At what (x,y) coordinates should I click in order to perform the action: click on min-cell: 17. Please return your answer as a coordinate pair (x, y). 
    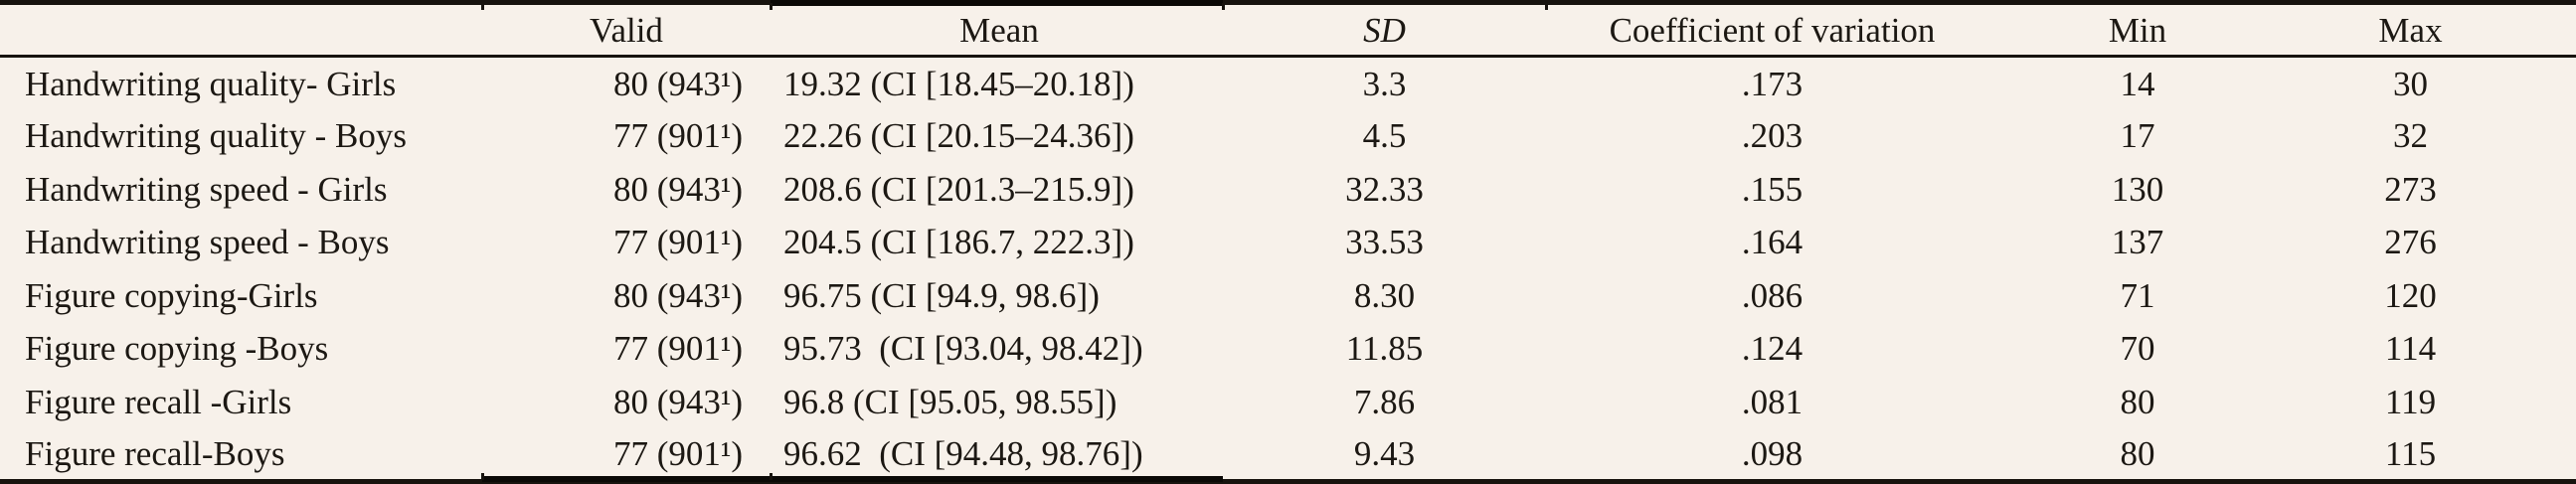
    Looking at the image, I should click on (2137, 136).